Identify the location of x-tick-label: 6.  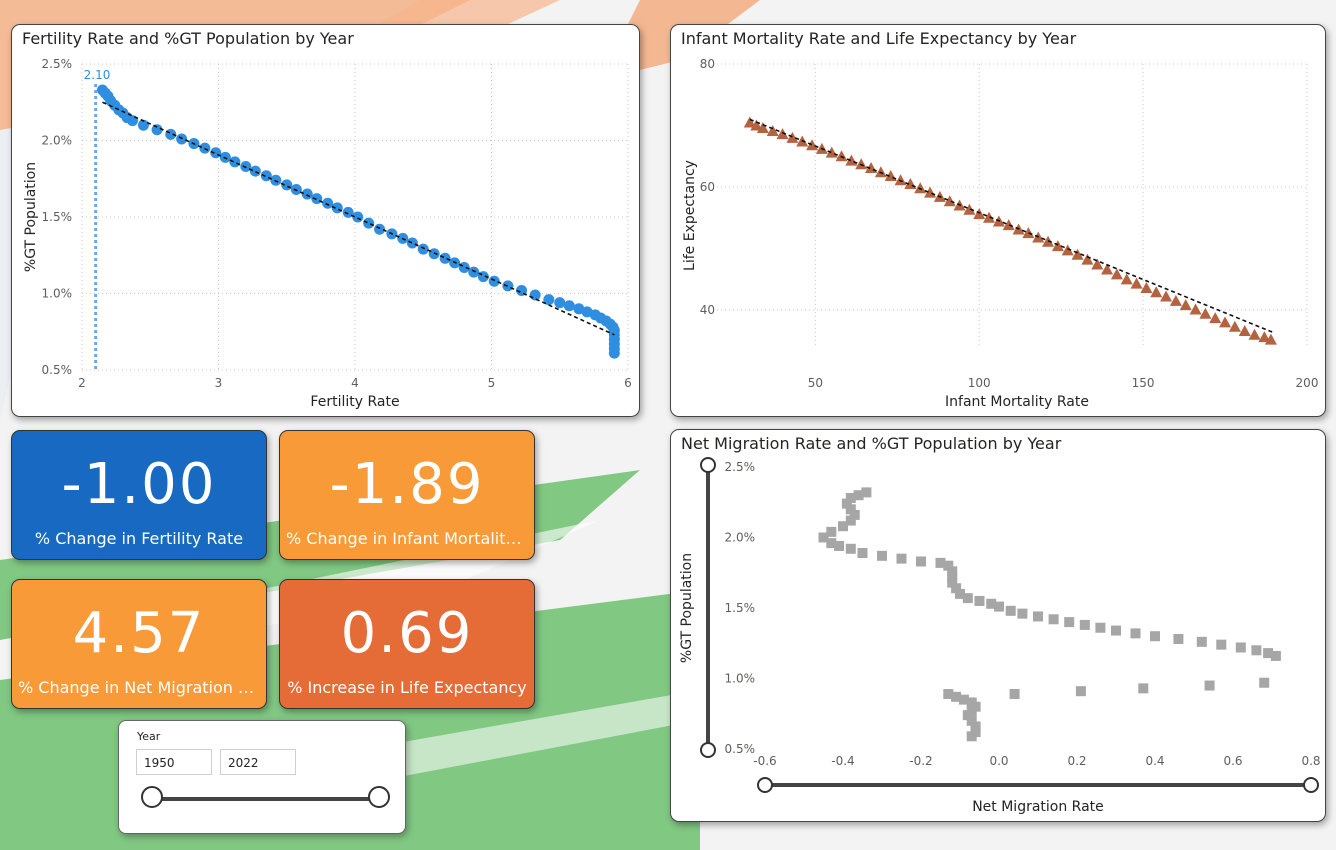
(628, 383).